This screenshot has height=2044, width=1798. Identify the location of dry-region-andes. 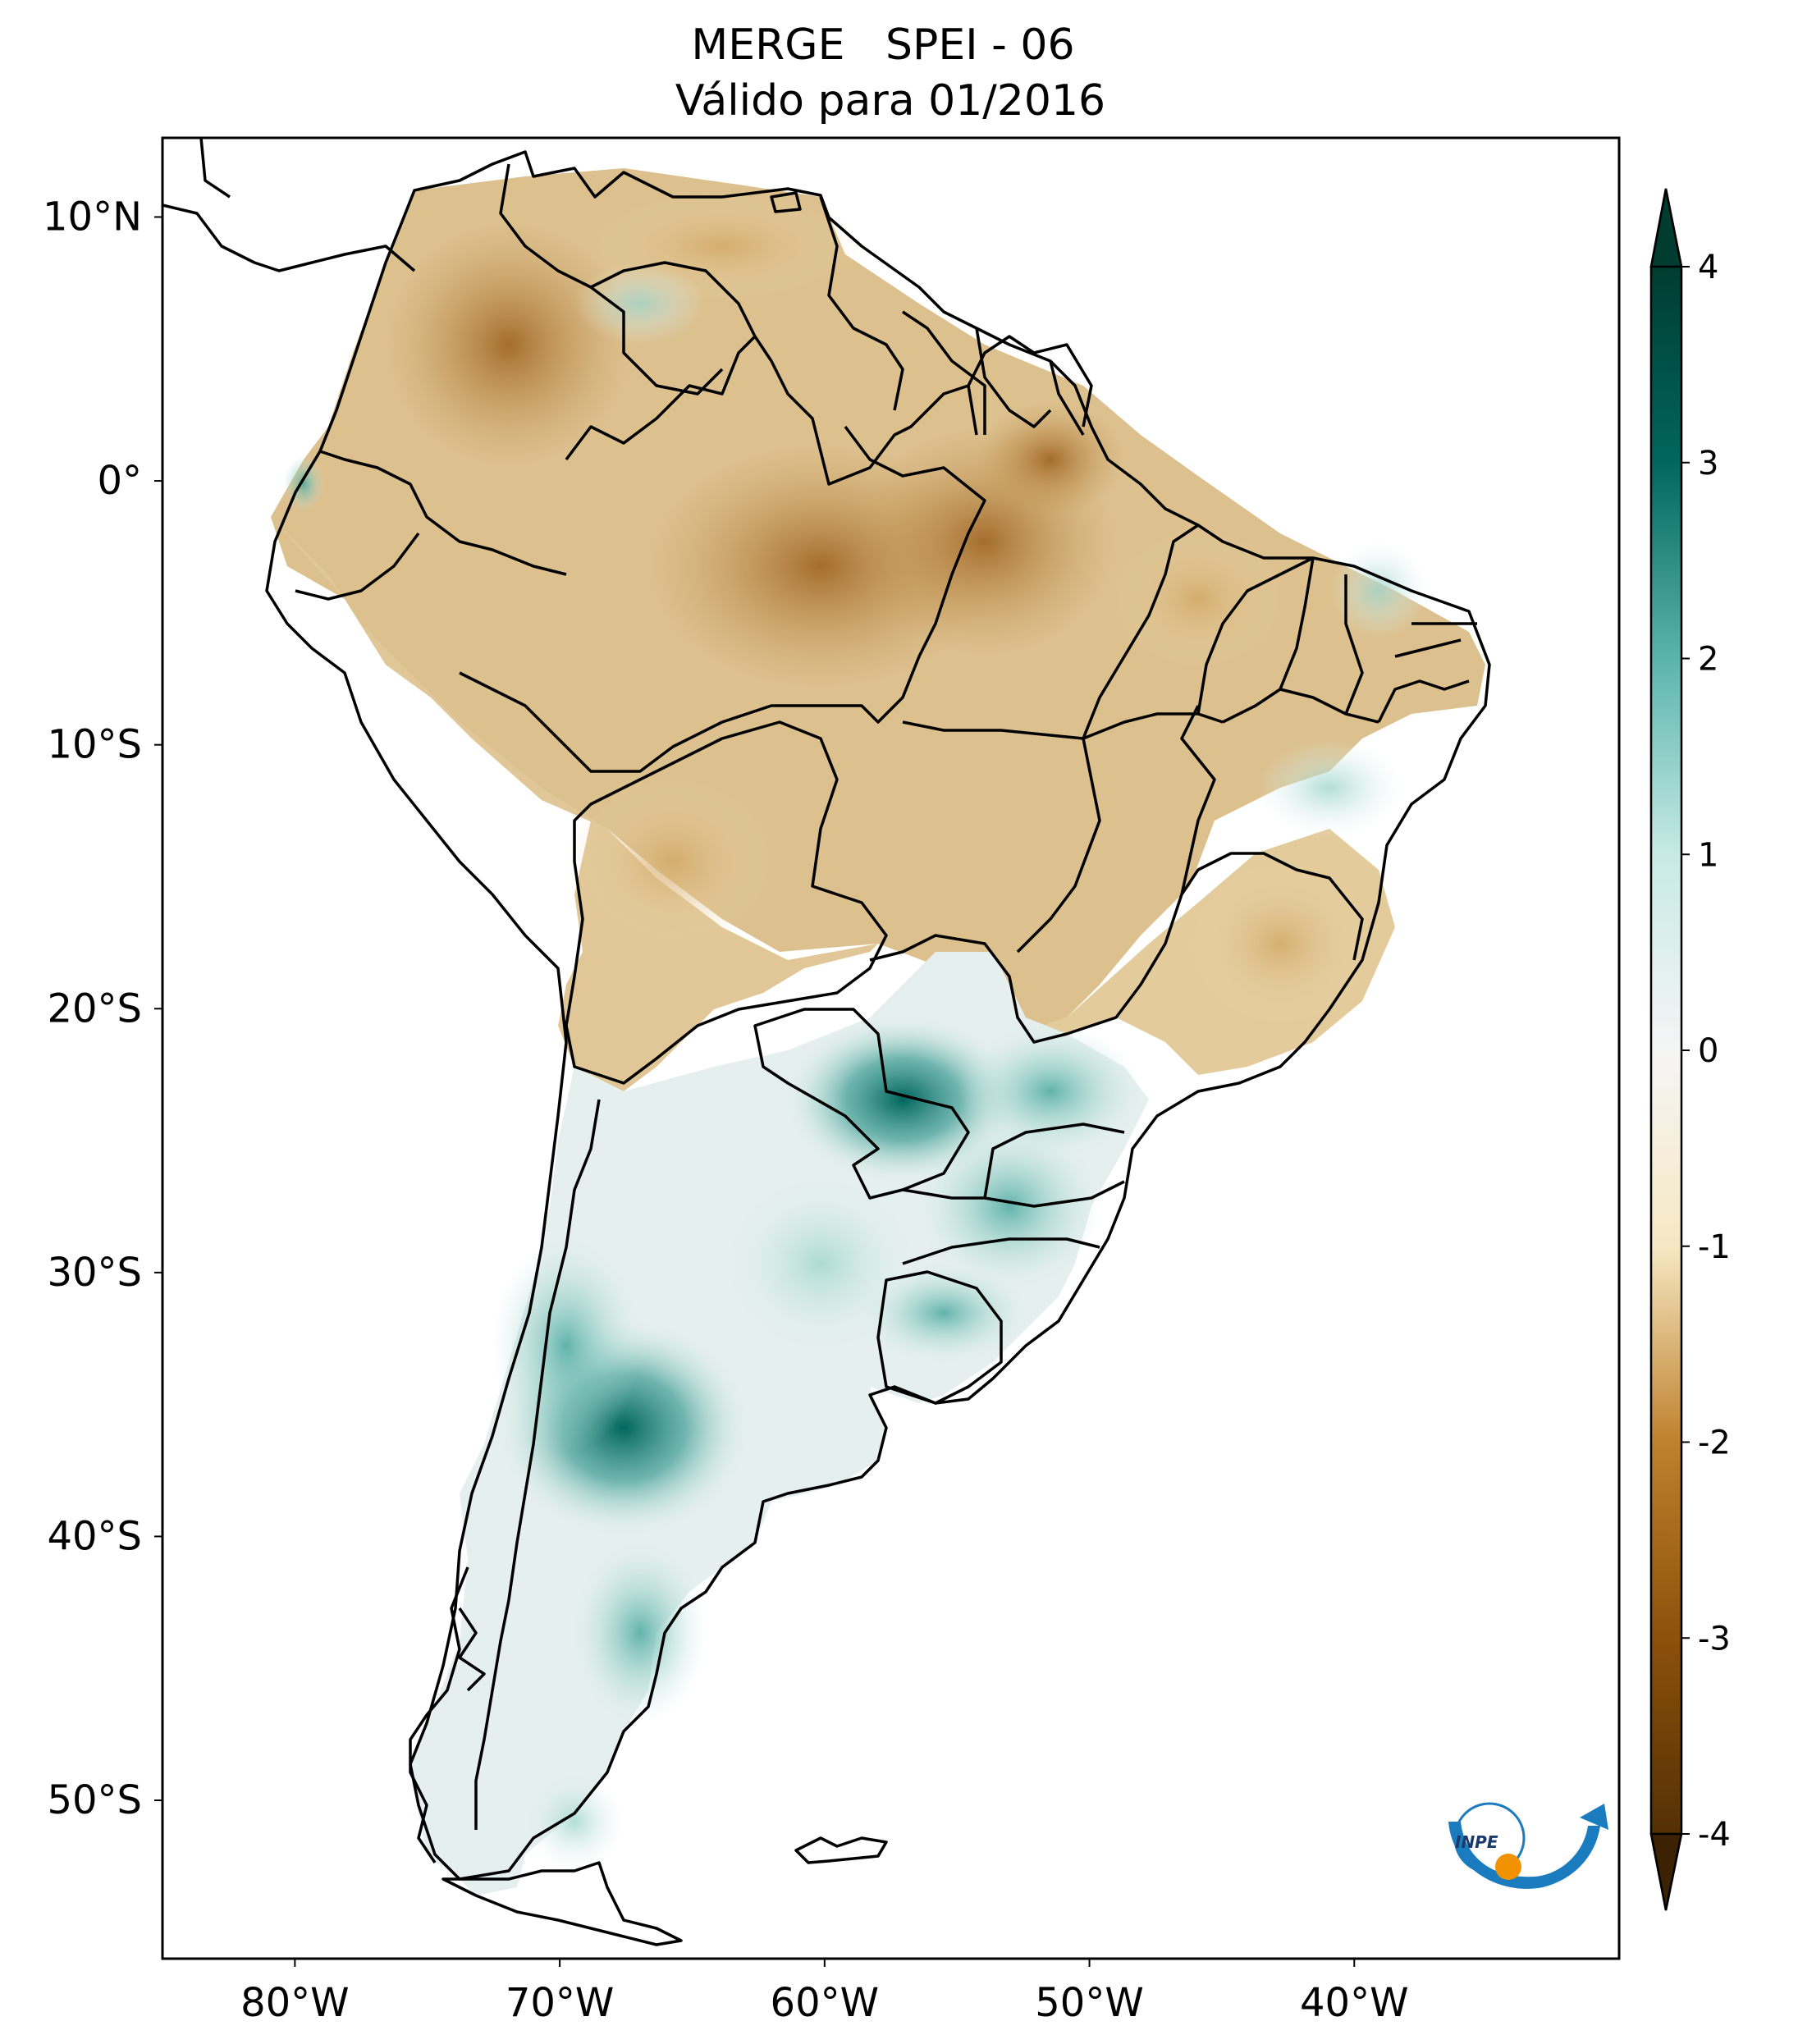
(574, 804).